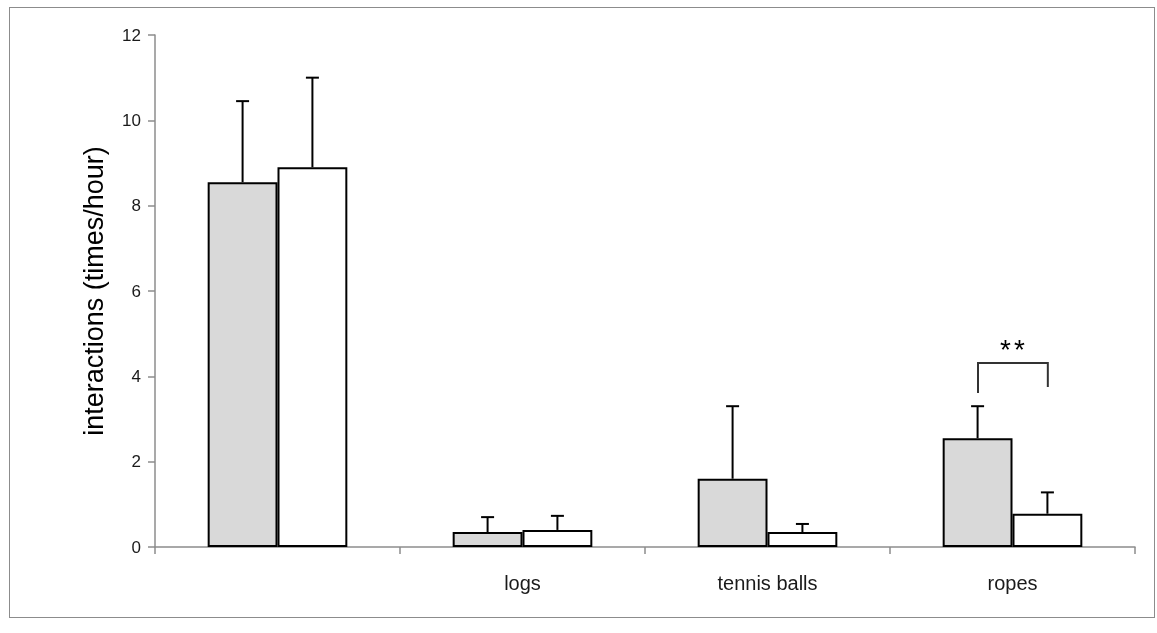  What do you see at coordinates (131, 35) in the screenshot?
I see `y-tick-label: 12` at bounding box center [131, 35].